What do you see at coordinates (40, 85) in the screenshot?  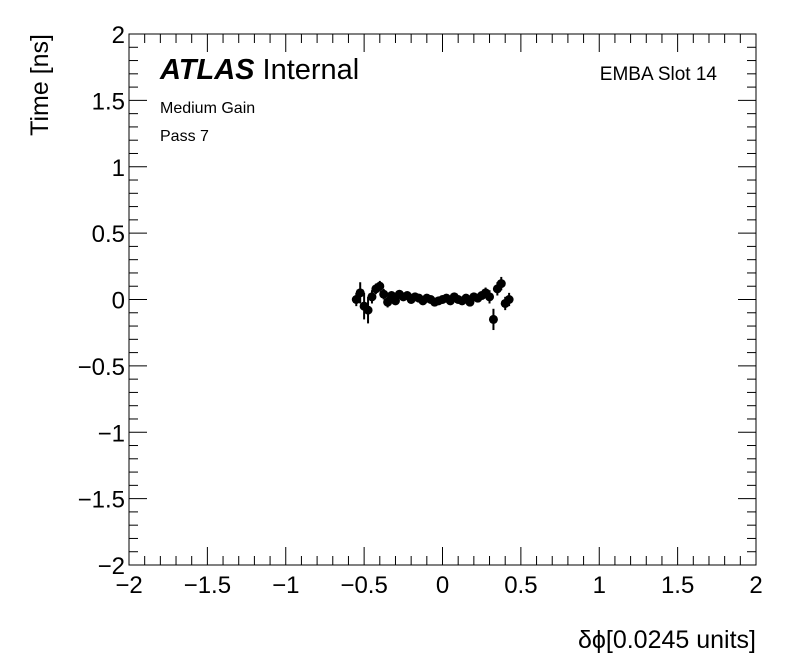 I see `y-axis-label: Time [ns]` at bounding box center [40, 85].